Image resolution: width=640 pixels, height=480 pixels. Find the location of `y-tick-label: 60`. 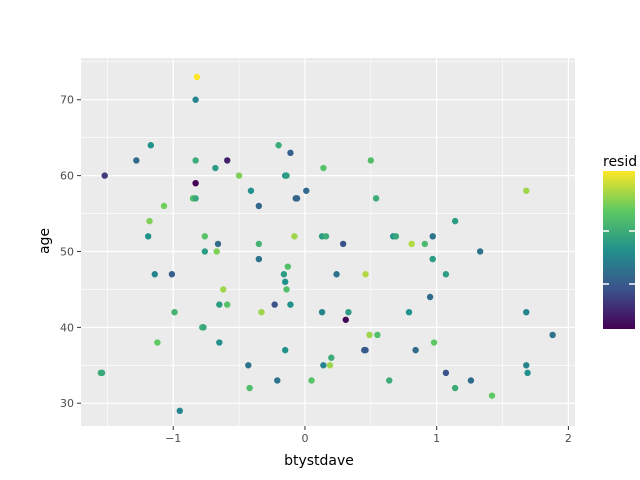

y-tick-label: 60 is located at coordinates (67, 176).